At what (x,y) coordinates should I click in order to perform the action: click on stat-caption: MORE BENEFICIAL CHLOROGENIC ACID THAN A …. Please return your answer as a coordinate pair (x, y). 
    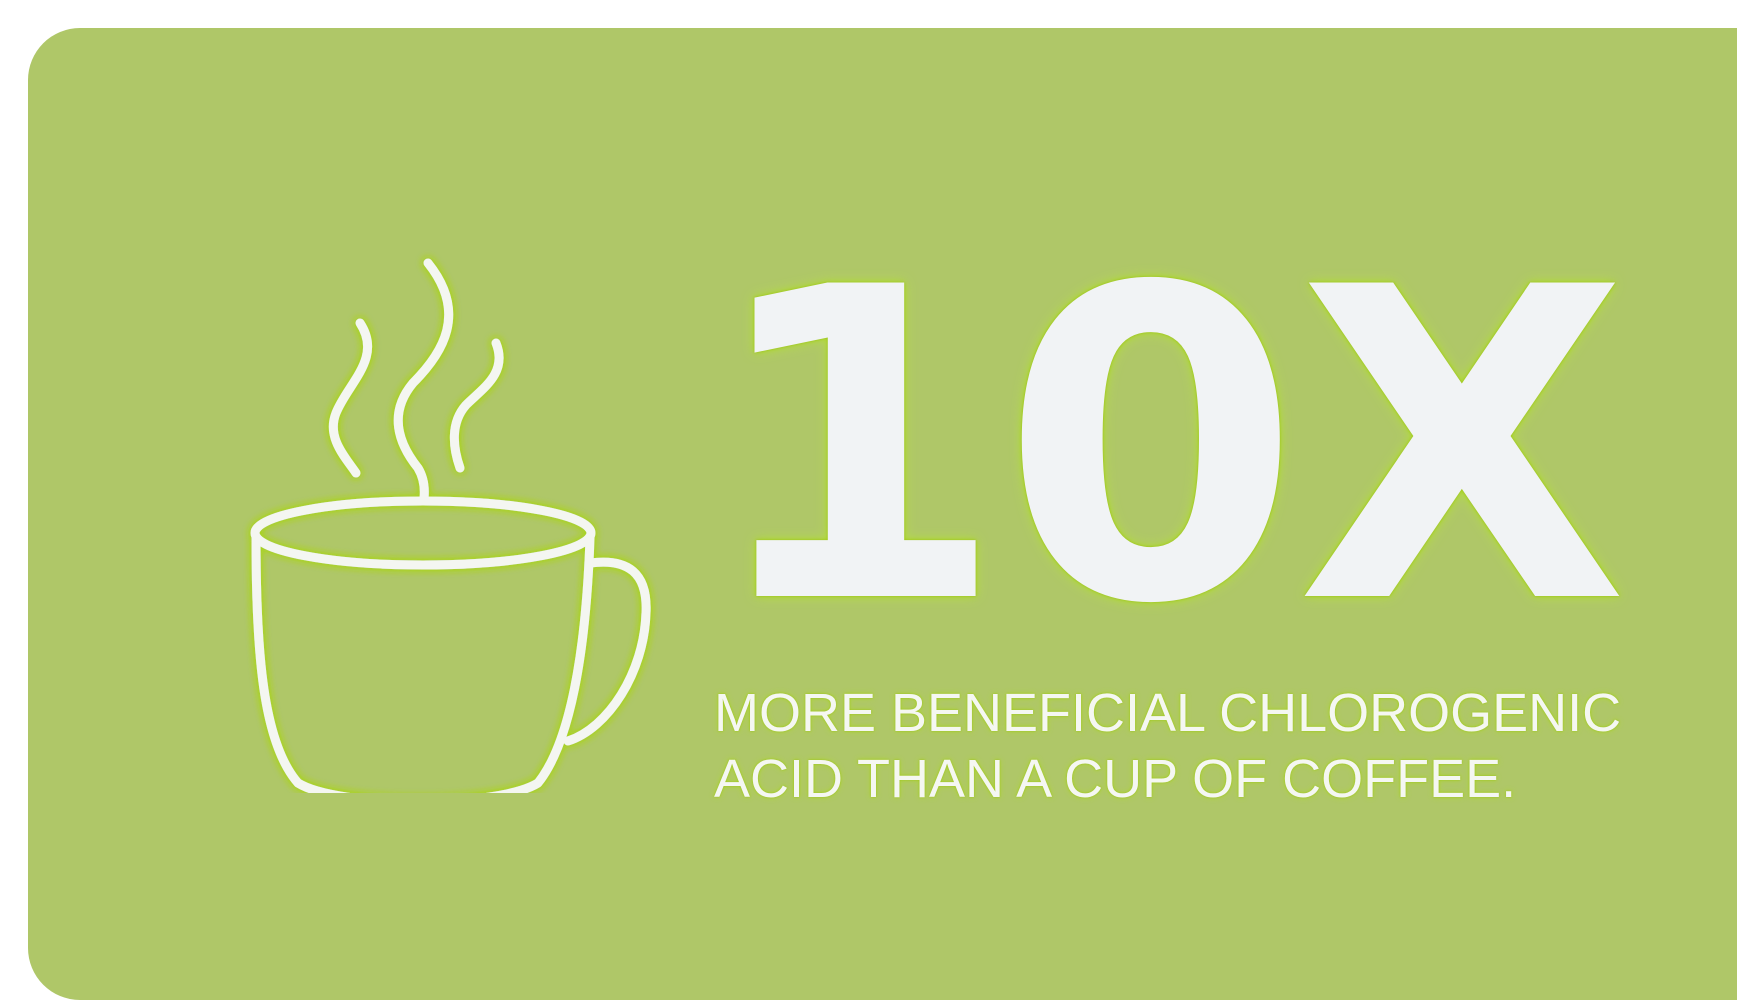
    Looking at the image, I should click on (1214, 746).